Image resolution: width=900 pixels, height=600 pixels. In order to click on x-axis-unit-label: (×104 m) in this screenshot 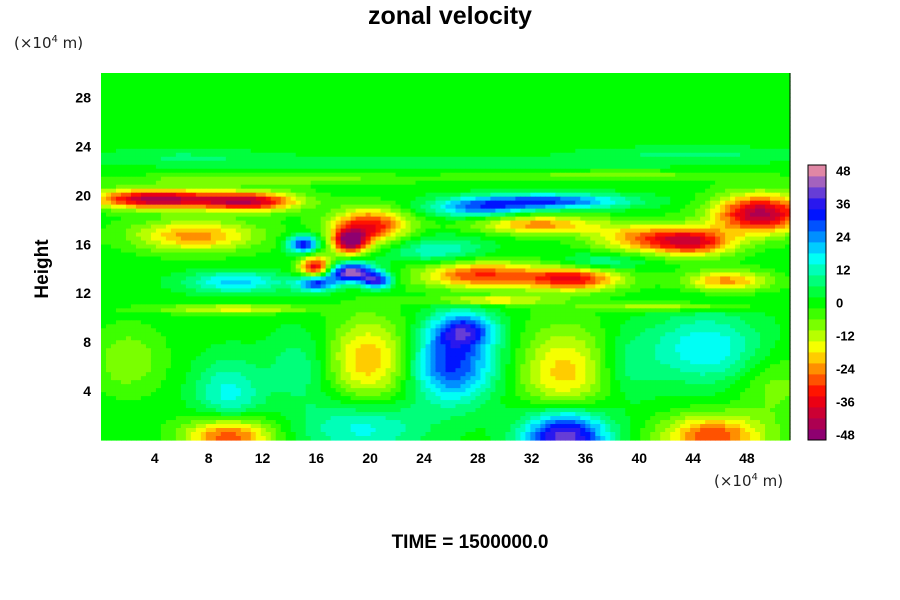, I will do `click(748, 481)`.